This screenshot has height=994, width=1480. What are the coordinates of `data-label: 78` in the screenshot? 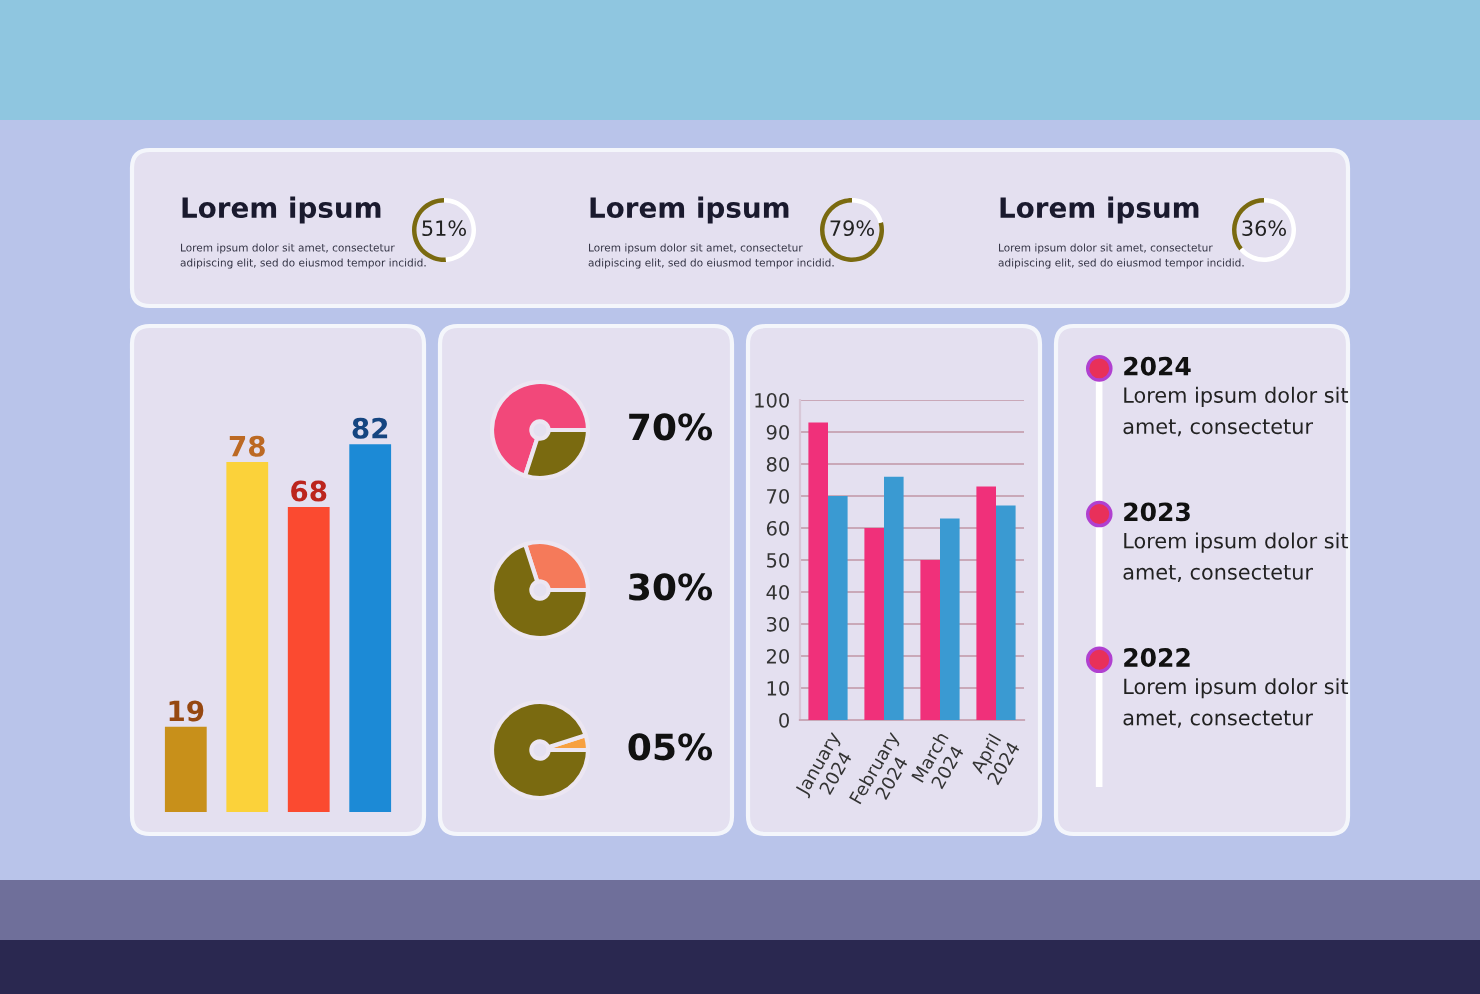 It's located at (247, 446).